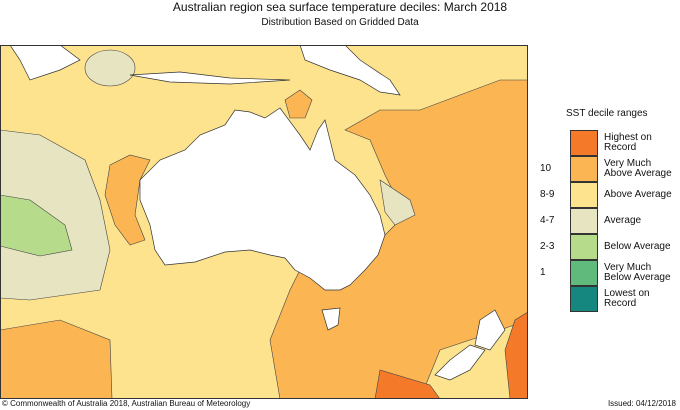 The height and width of the screenshot is (410, 680). I want to click on range-label: 8-9, so click(547, 194).